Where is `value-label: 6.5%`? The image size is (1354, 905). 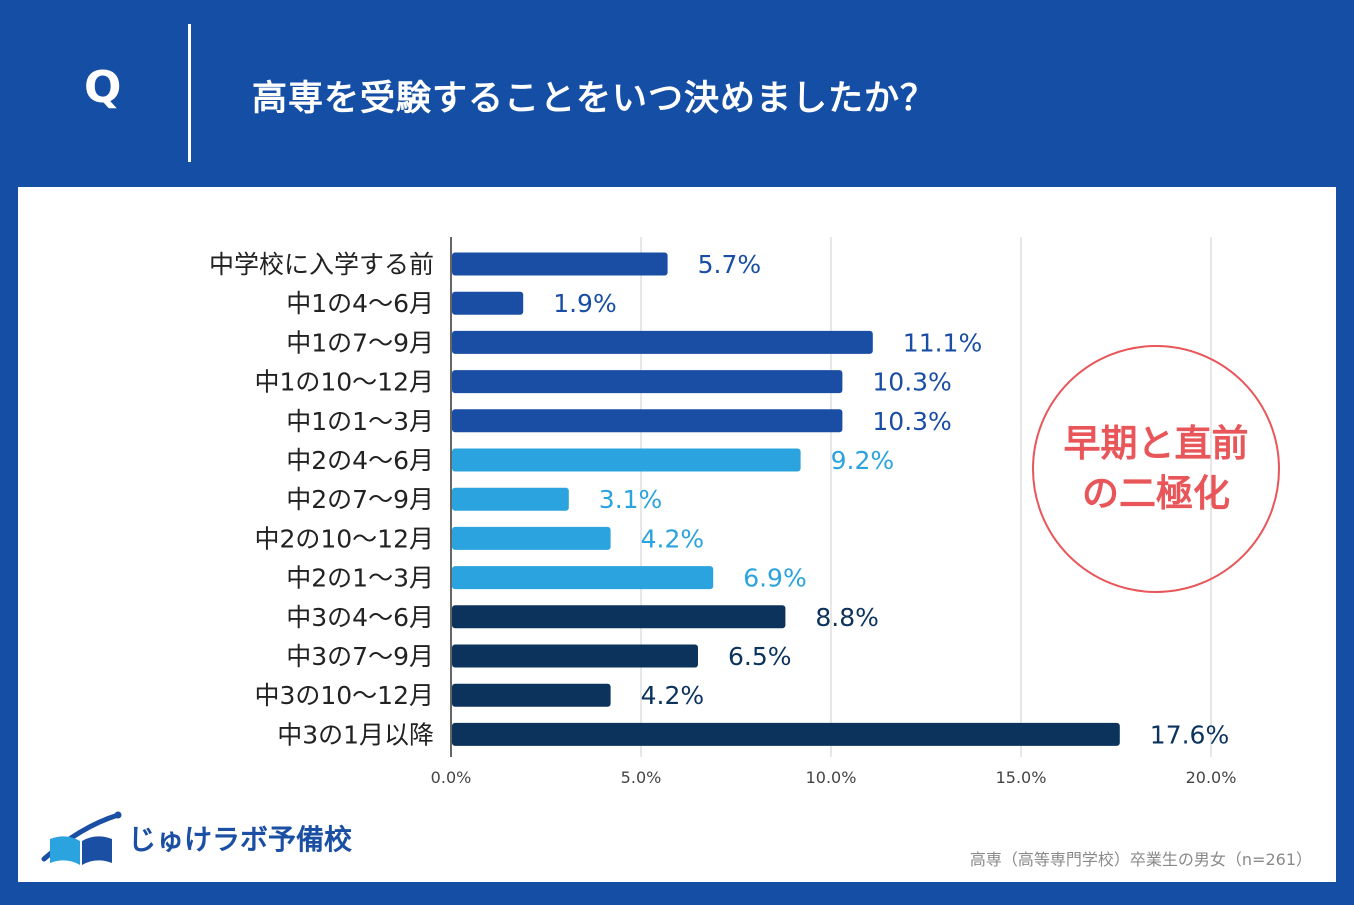
value-label: 6.5% is located at coordinates (760, 656).